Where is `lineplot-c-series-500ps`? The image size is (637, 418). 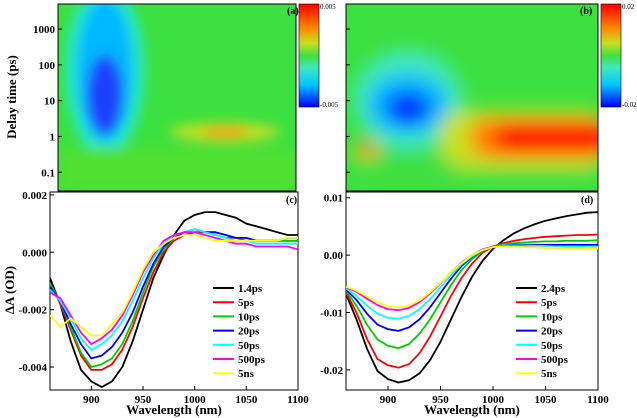
lineplot-c-series-500ps is located at coordinates (174, 288).